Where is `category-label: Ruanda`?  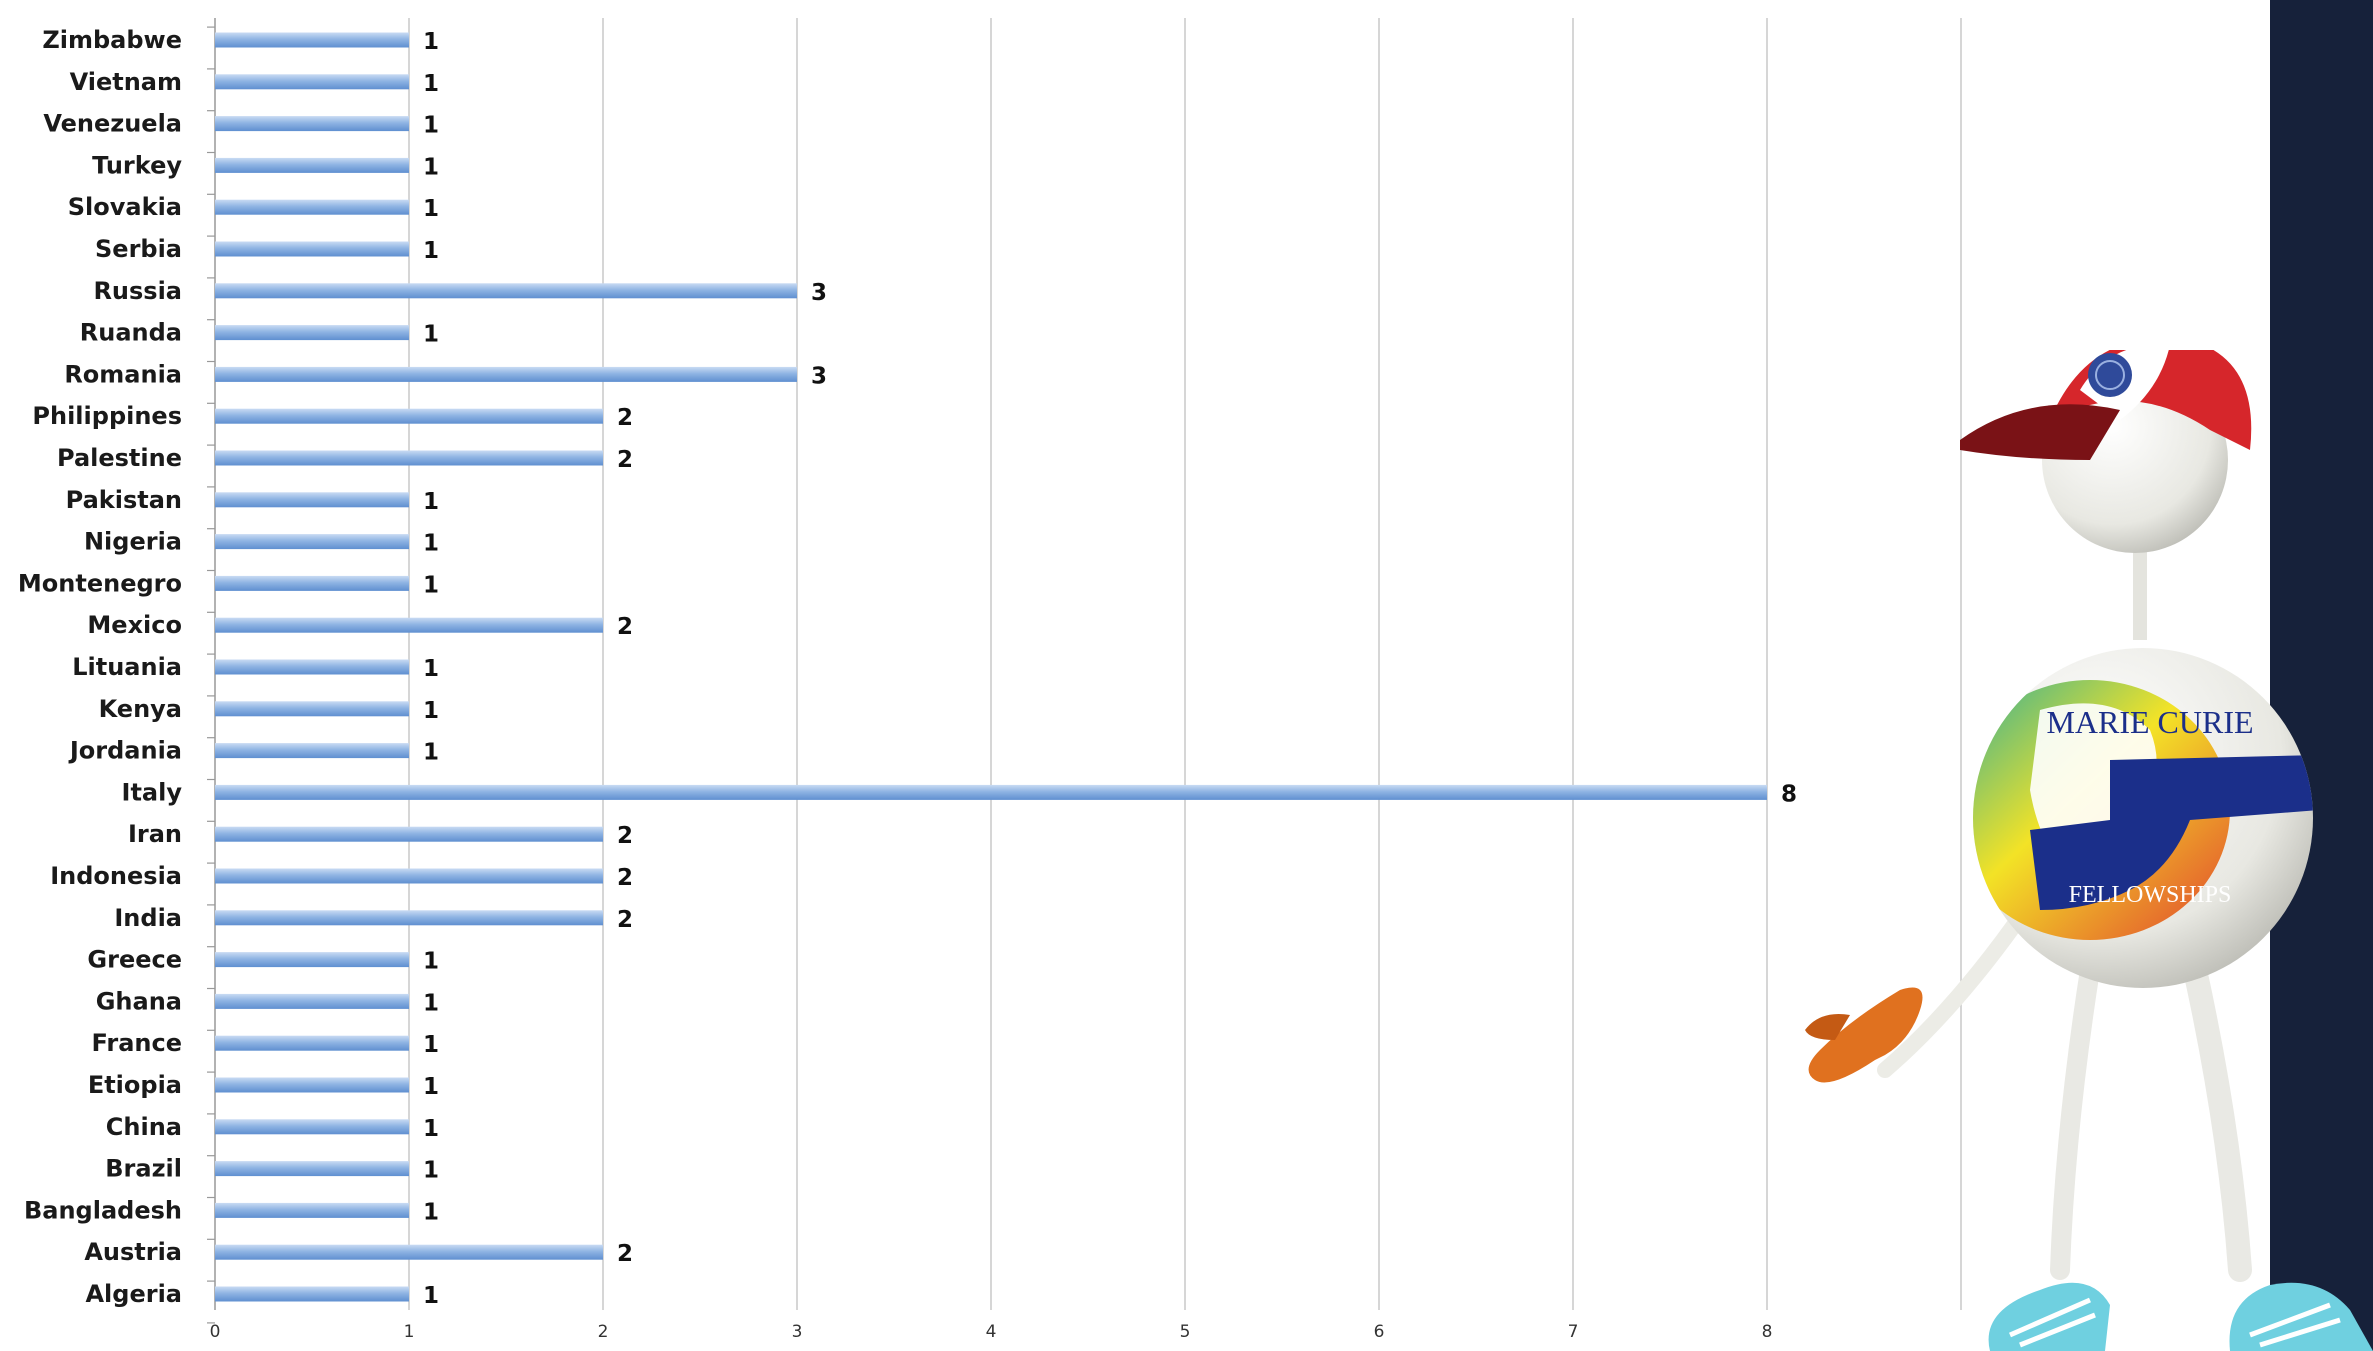
category-label: Ruanda is located at coordinates (131, 333).